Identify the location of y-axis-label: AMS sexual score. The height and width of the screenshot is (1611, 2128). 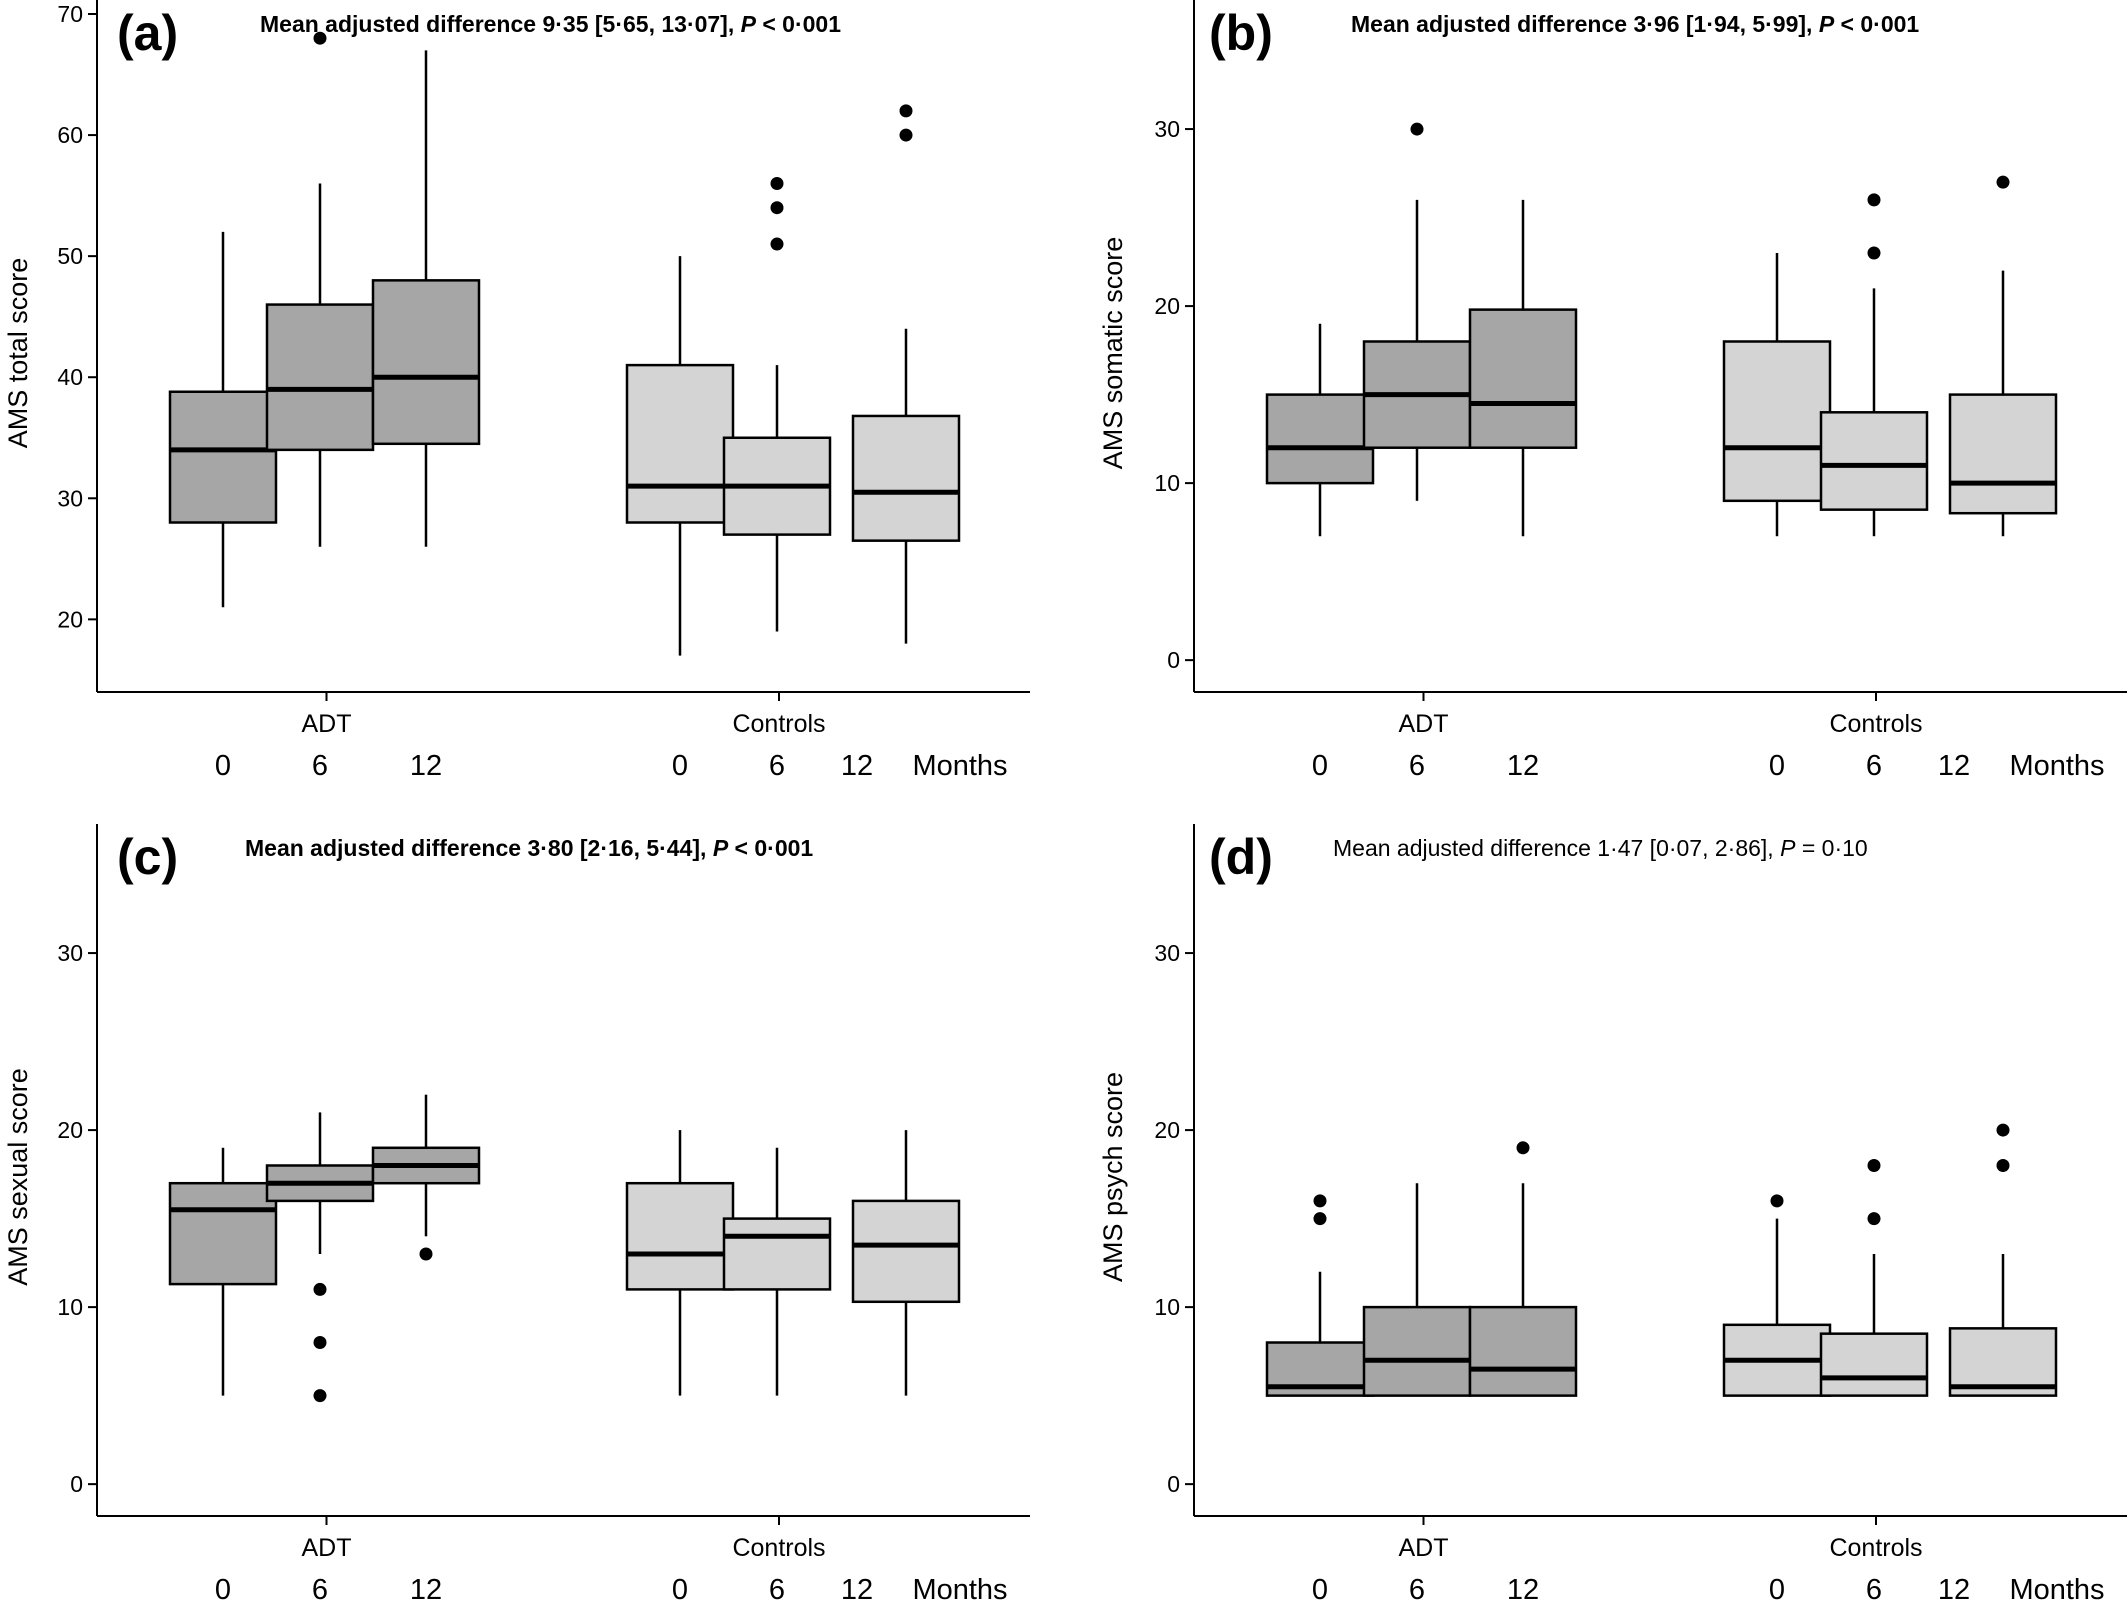
(18, 1177).